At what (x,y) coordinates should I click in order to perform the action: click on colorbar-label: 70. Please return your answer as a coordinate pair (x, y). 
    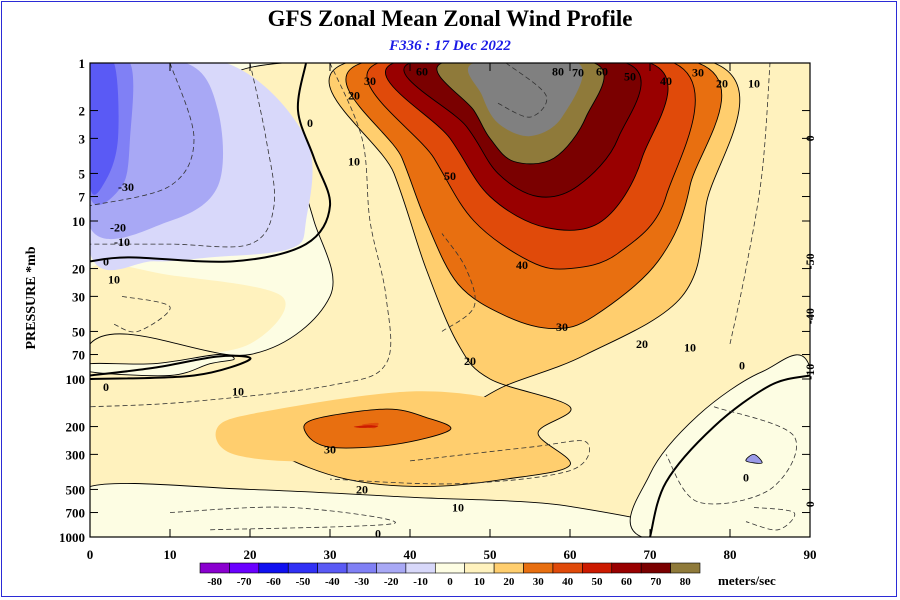
    Looking at the image, I should click on (656, 582).